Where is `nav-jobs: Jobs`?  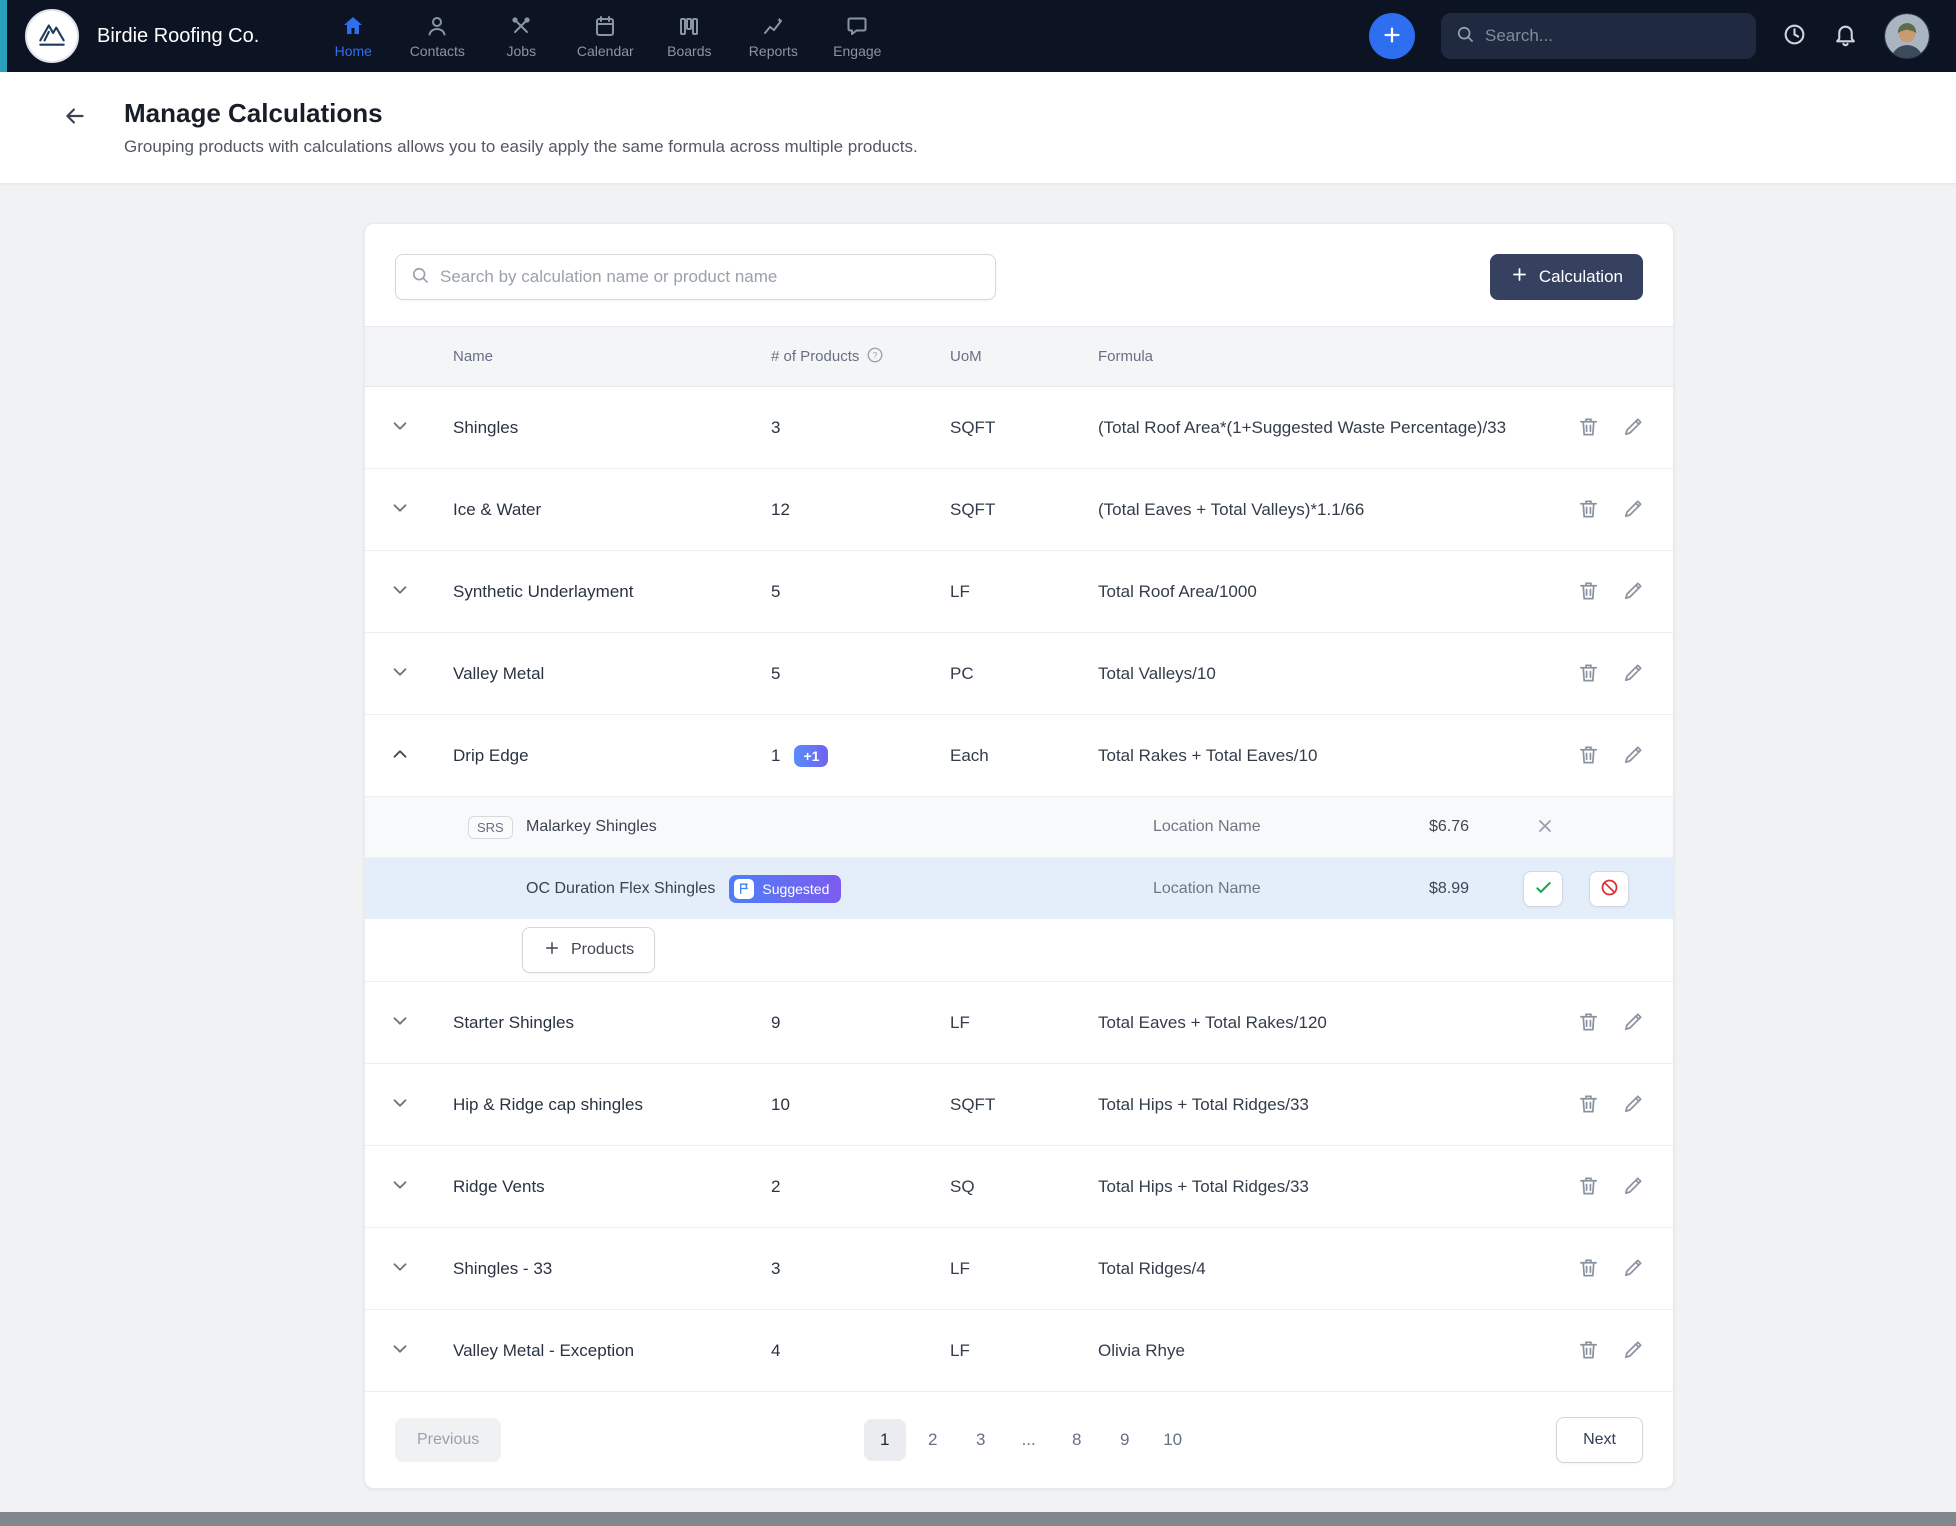
nav-jobs: Jobs is located at coordinates (521, 36).